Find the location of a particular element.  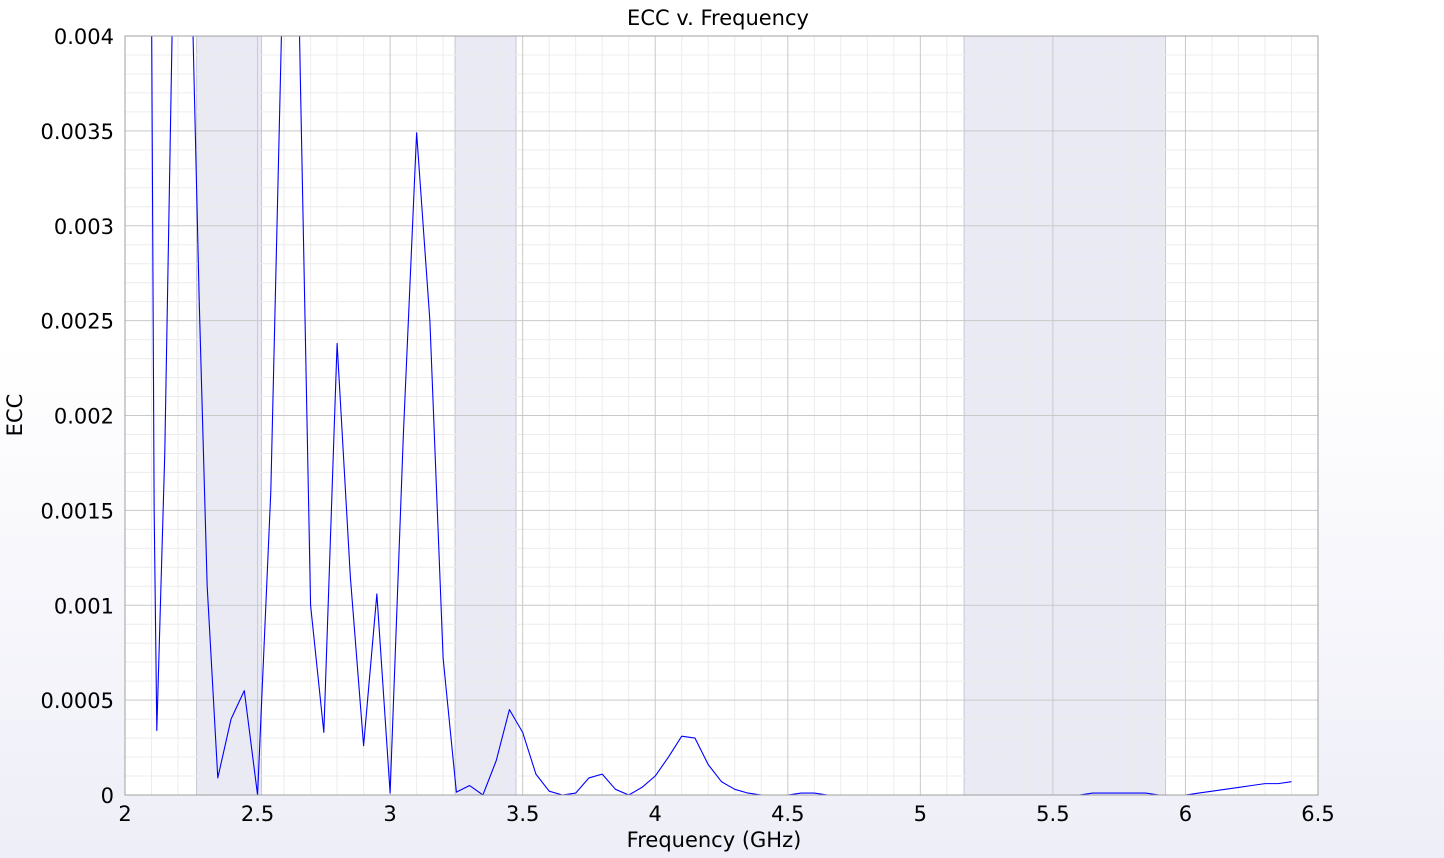

x-tick-label: 5 is located at coordinates (920, 814).